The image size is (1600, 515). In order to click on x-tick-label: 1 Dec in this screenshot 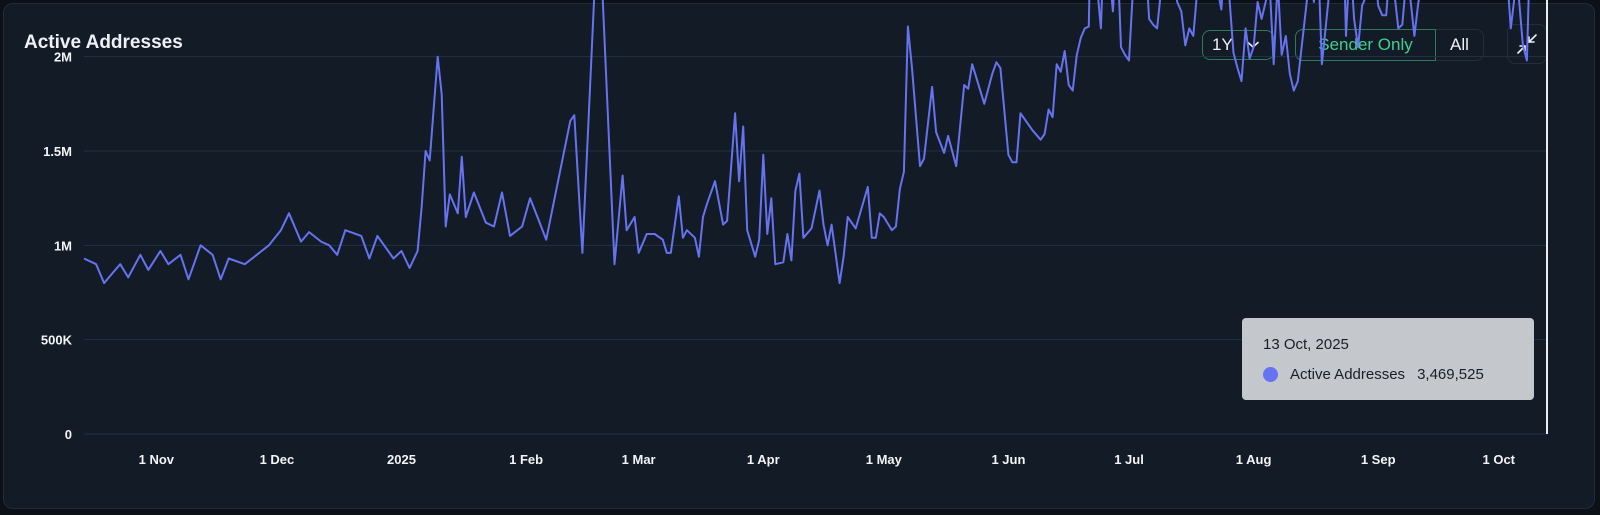, I will do `click(277, 459)`.